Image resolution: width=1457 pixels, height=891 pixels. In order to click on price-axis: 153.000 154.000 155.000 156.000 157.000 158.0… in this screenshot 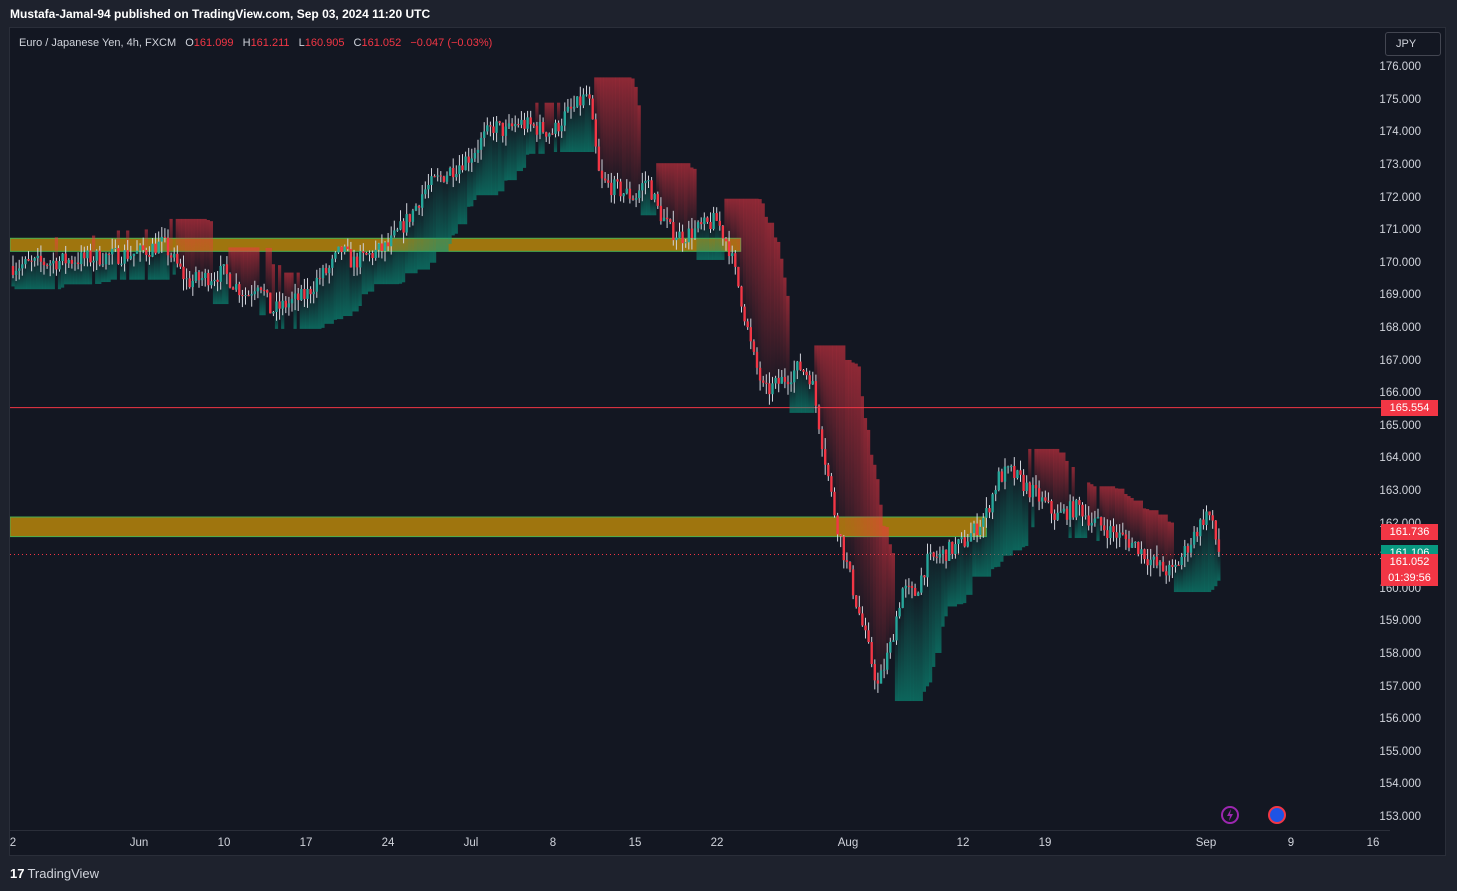, I will do `click(1412, 429)`.